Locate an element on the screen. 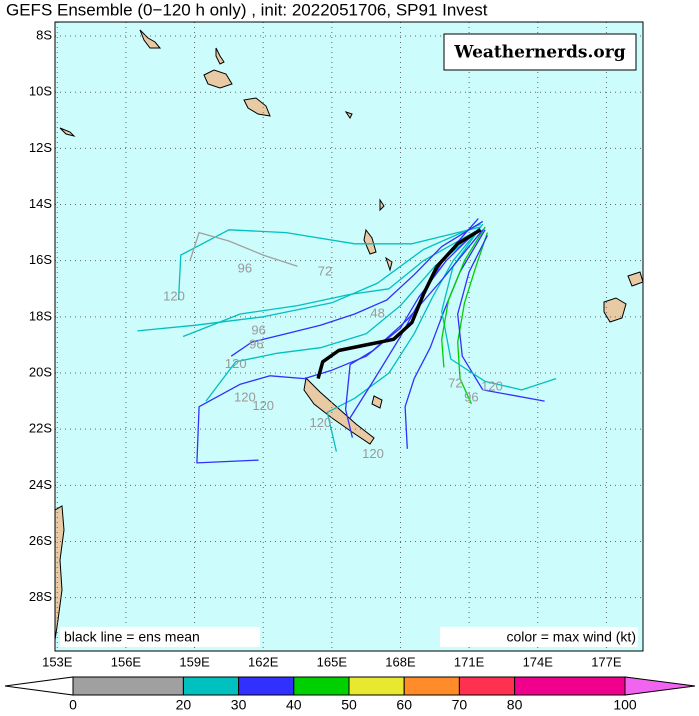  x-tick-label: 162E is located at coordinates (263, 661).